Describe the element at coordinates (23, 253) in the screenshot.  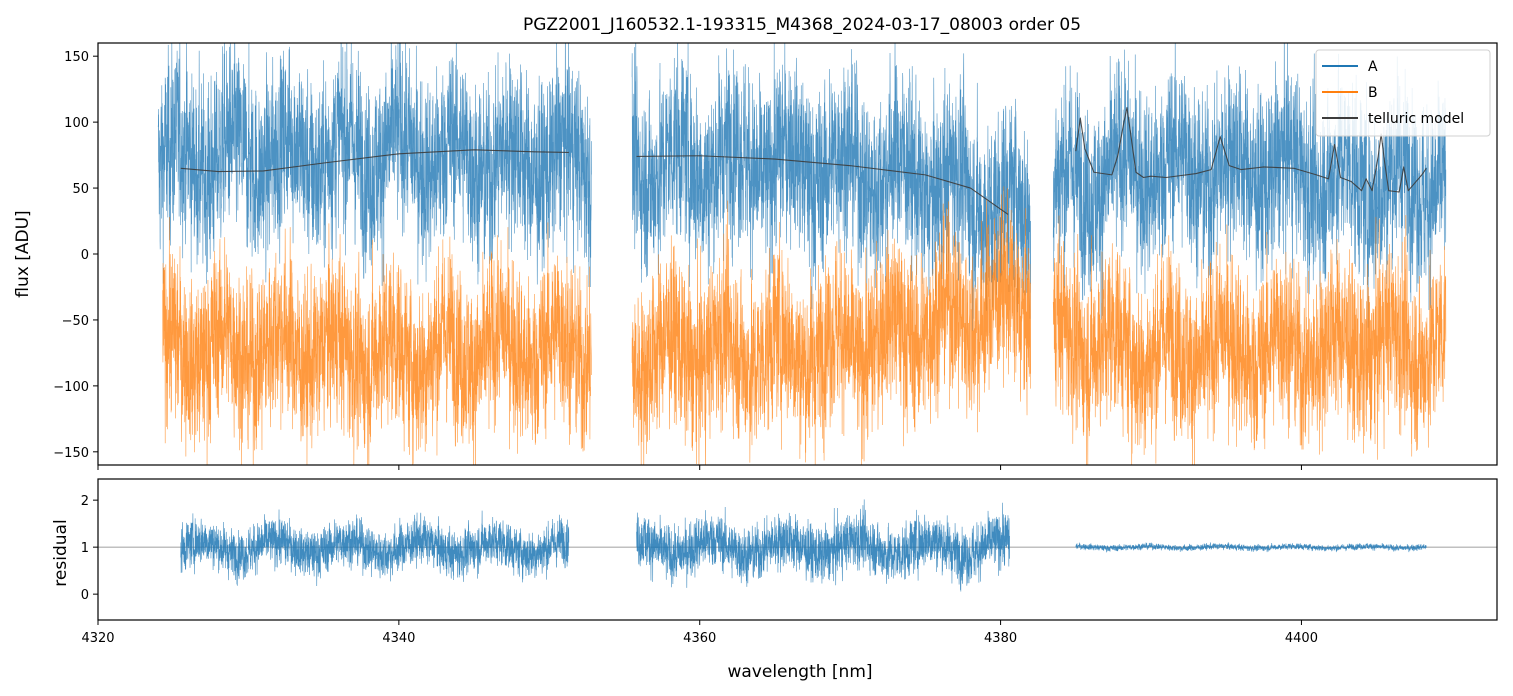
I see `flux-y-axis-label: flux [ADU]` at that location.